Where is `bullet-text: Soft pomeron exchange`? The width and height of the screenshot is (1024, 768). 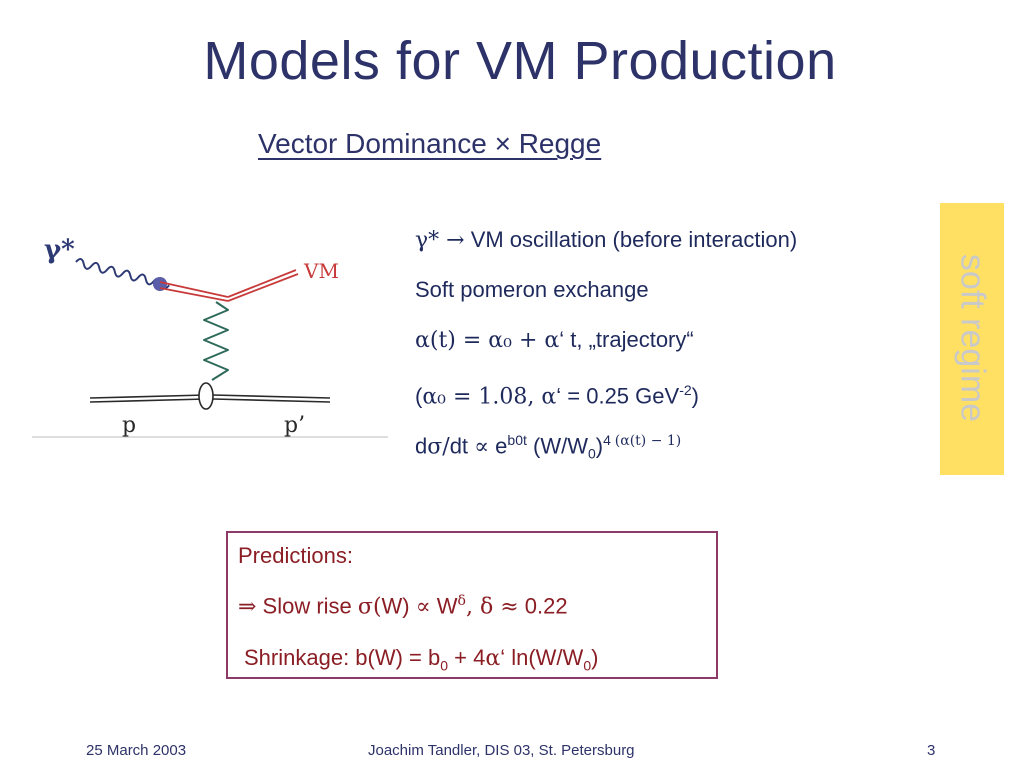
bullet-text: Soft pomeron exchange is located at coordinates (532, 289).